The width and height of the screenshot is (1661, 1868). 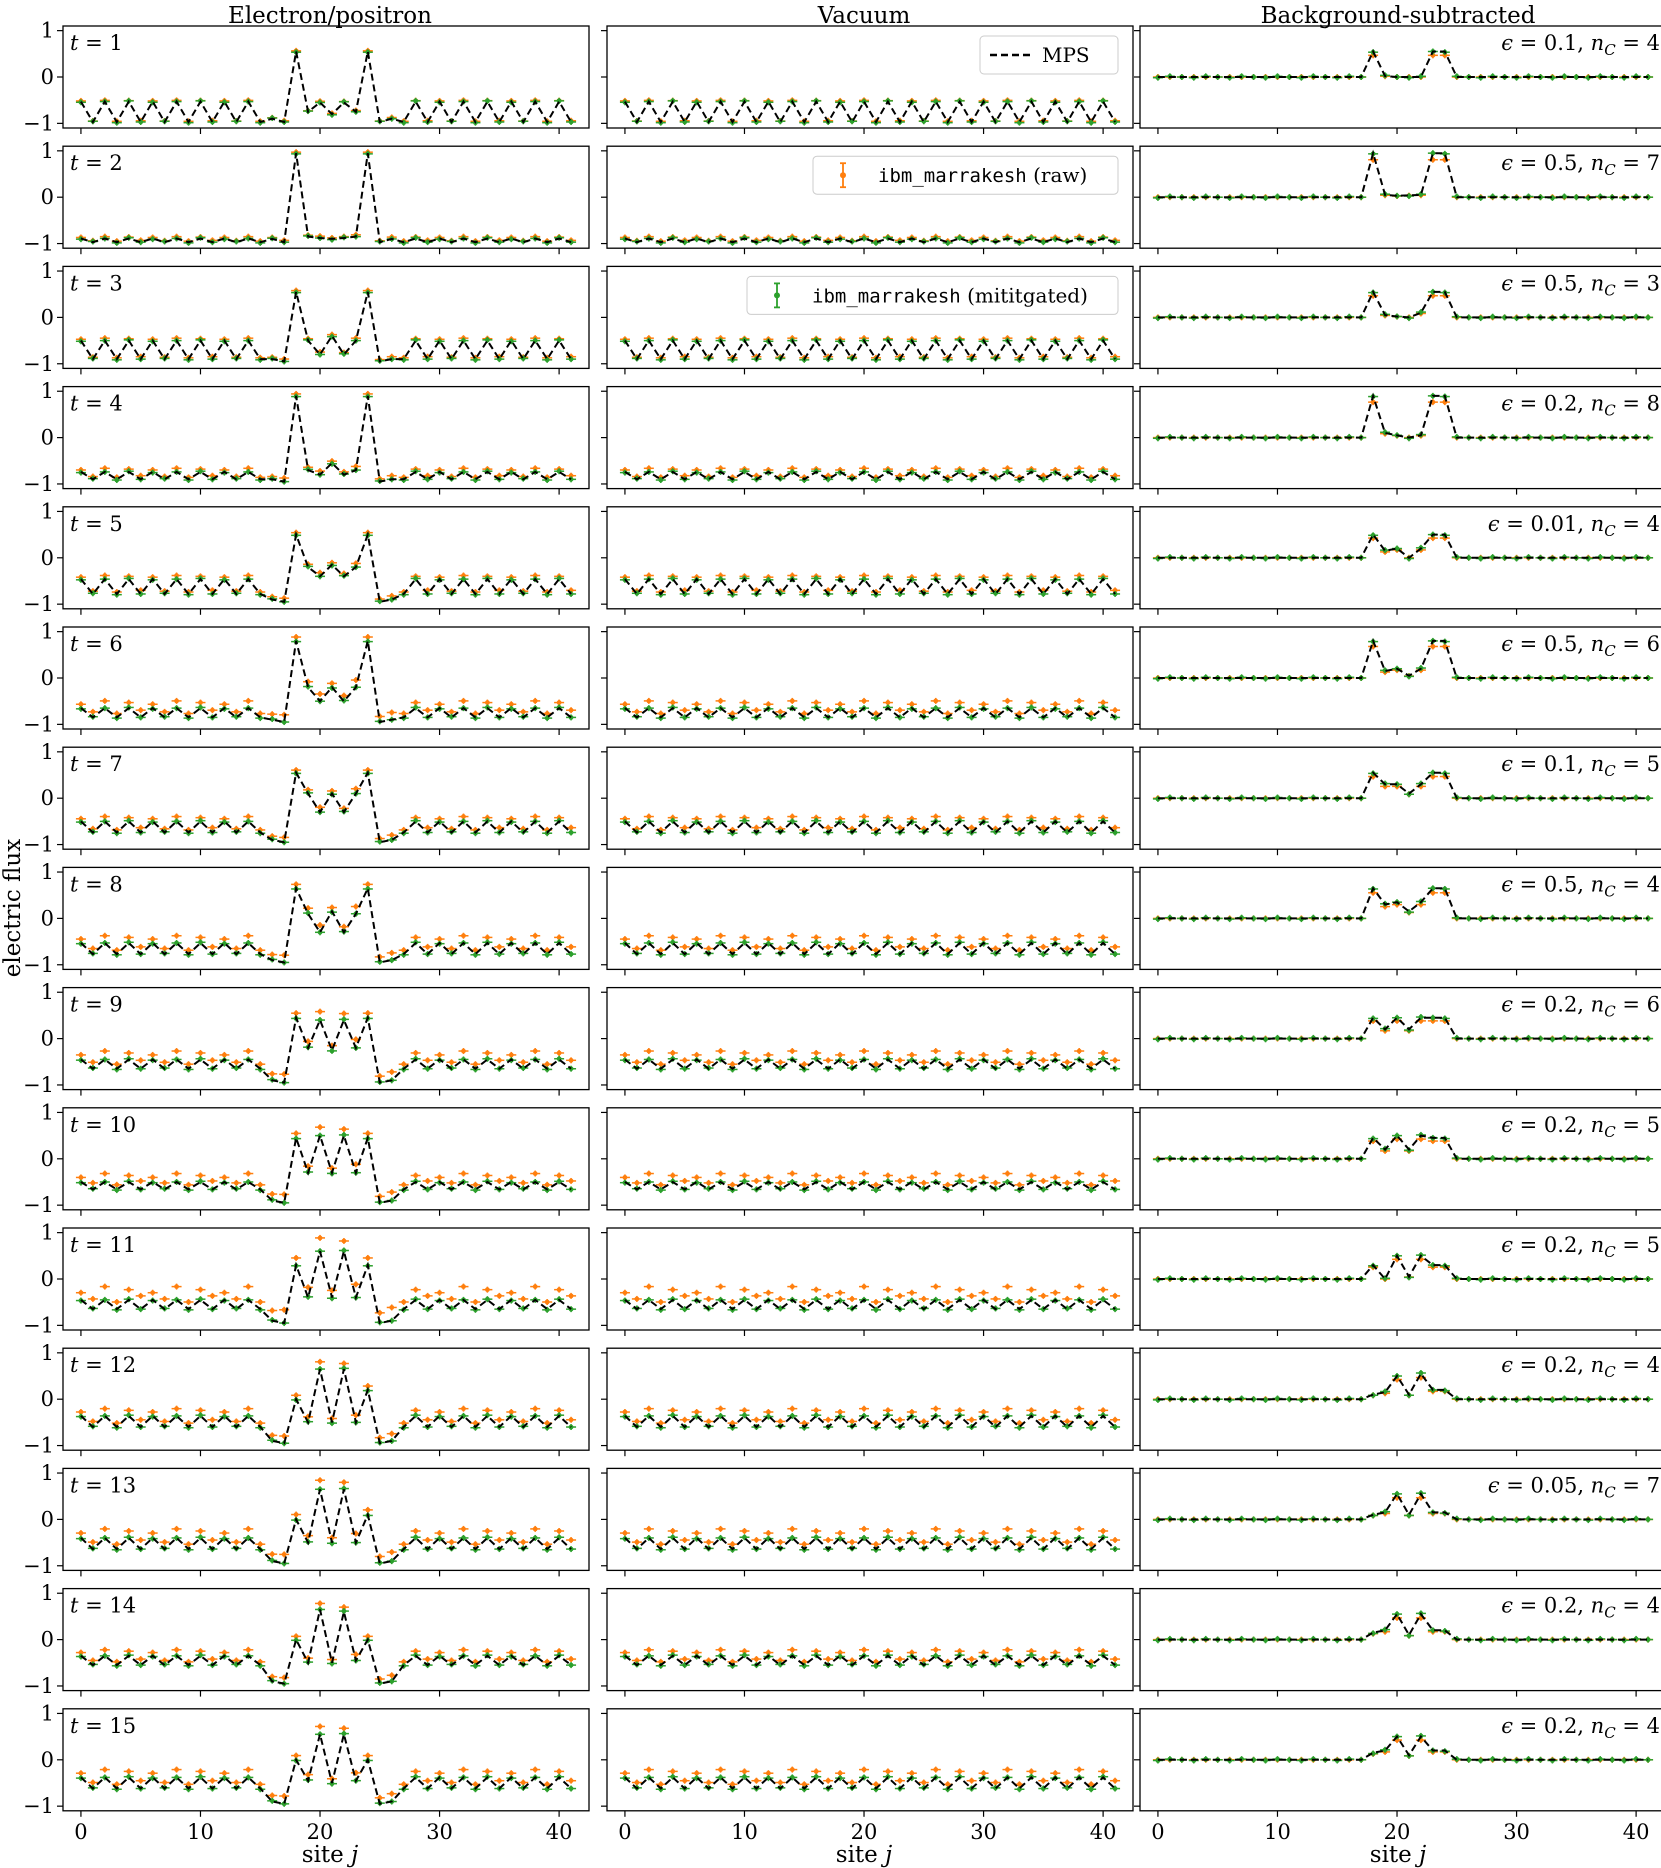 What do you see at coordinates (867, 1402) in the screenshot?
I see `panel-r12-c2` at bounding box center [867, 1402].